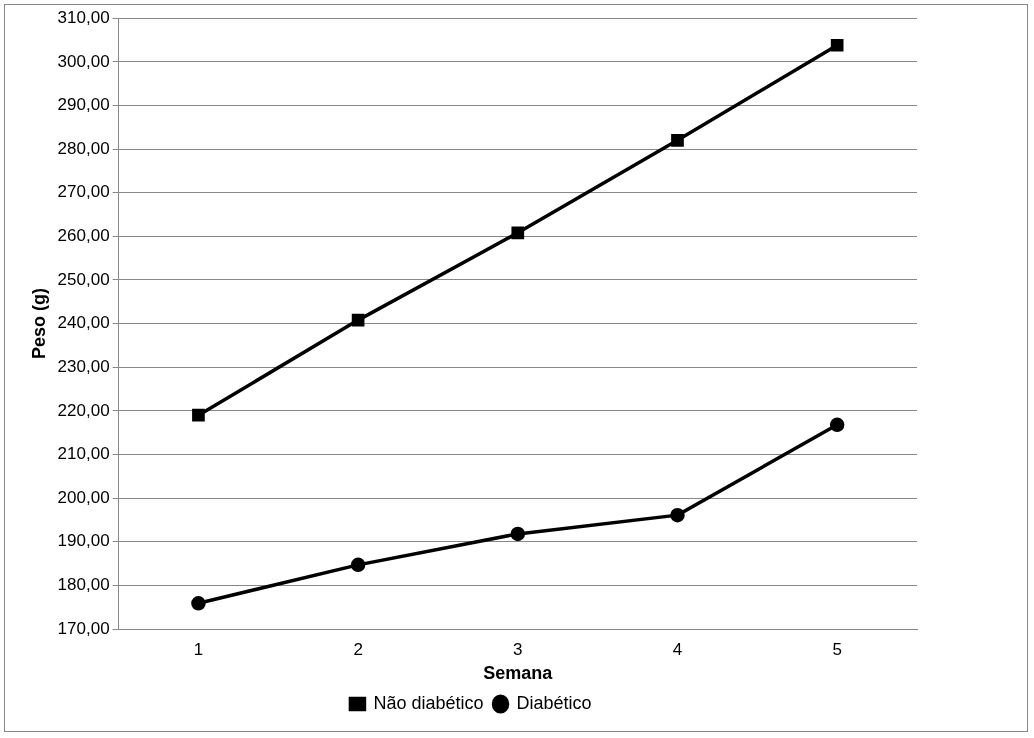  Describe the element at coordinates (518, 649) in the screenshot. I see `x-tick-label: 3` at that location.